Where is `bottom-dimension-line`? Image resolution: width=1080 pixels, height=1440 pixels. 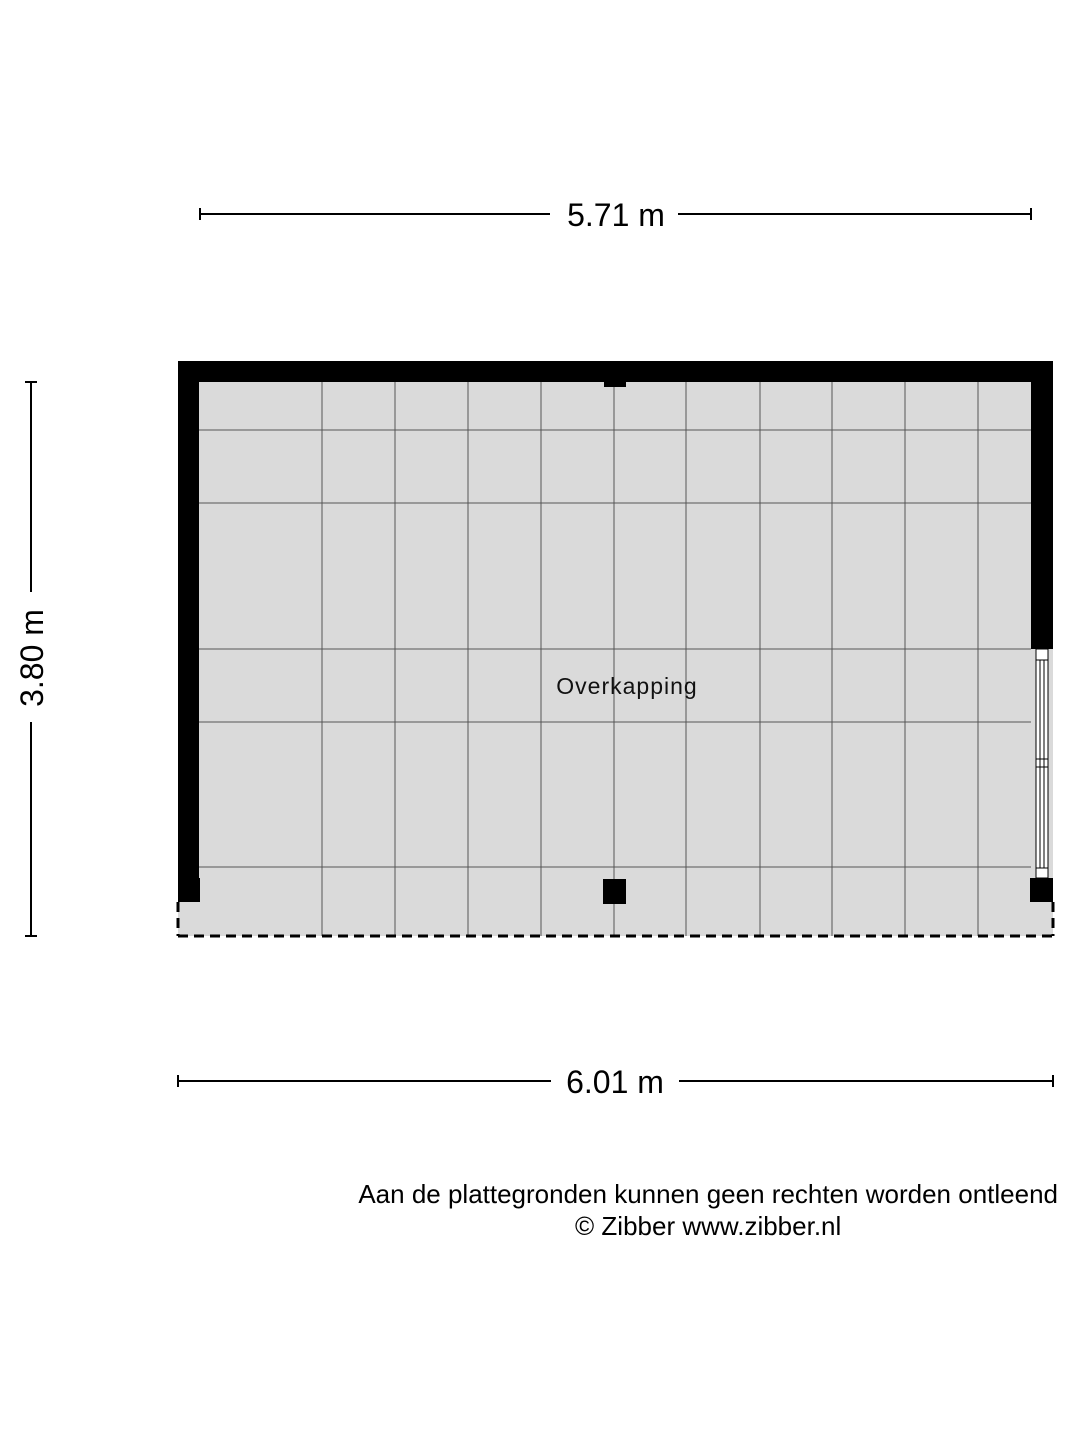 bottom-dimension-line is located at coordinates (615, 1081).